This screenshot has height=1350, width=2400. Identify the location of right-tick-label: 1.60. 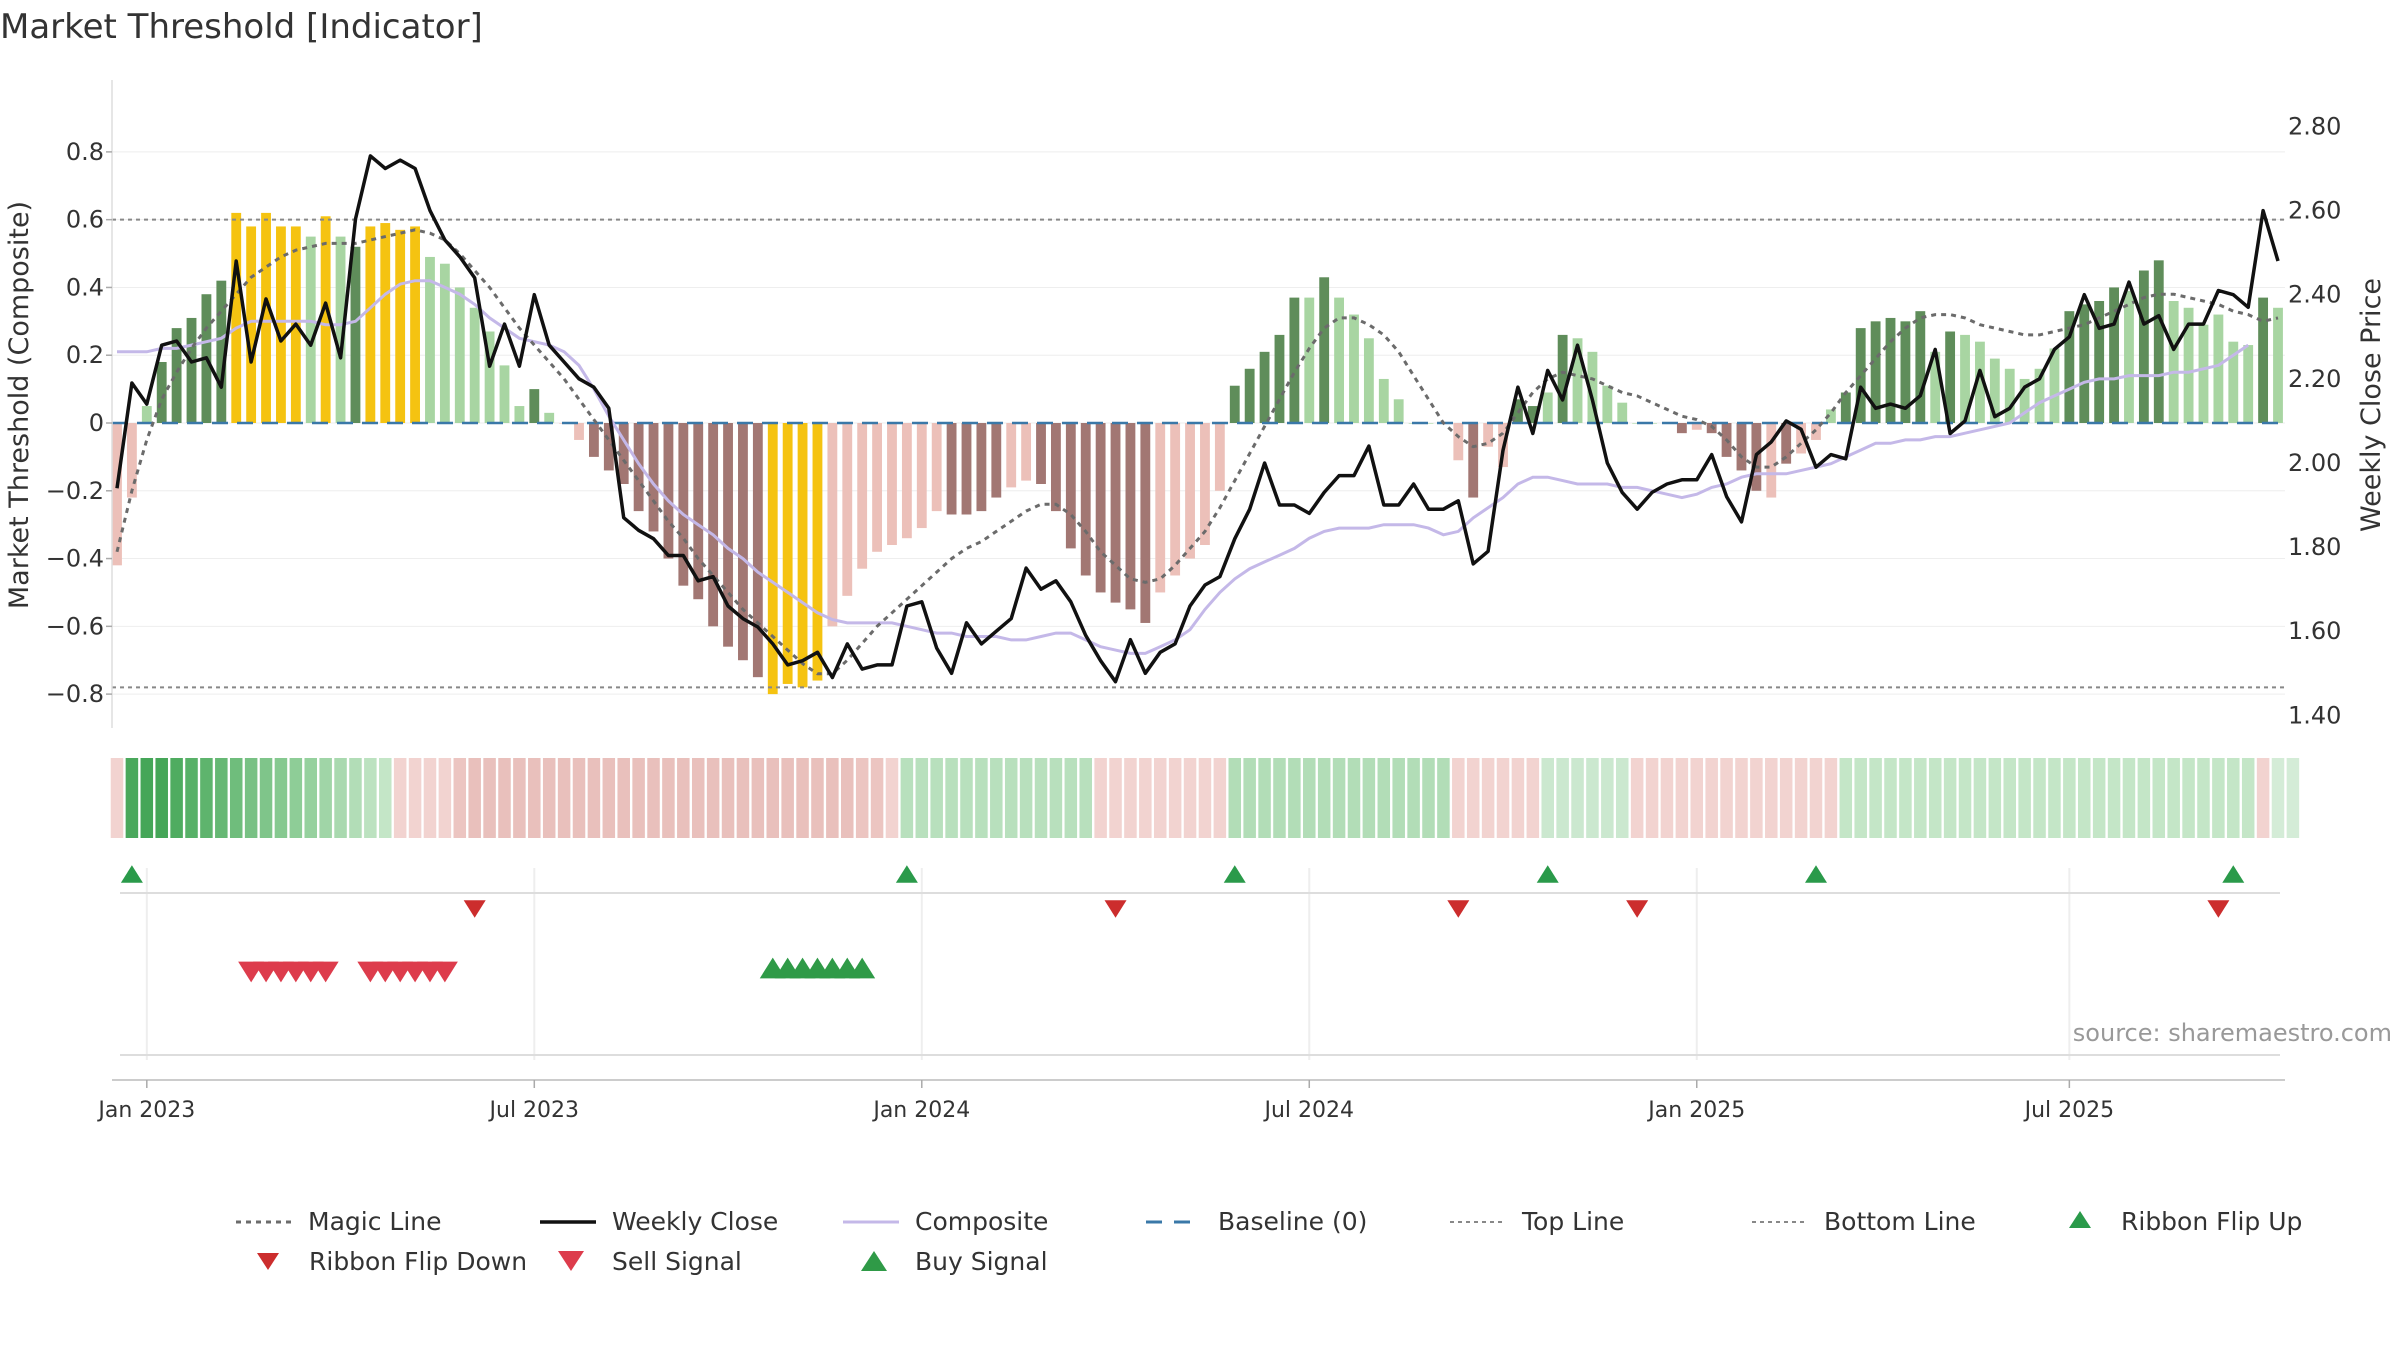
(2314, 631).